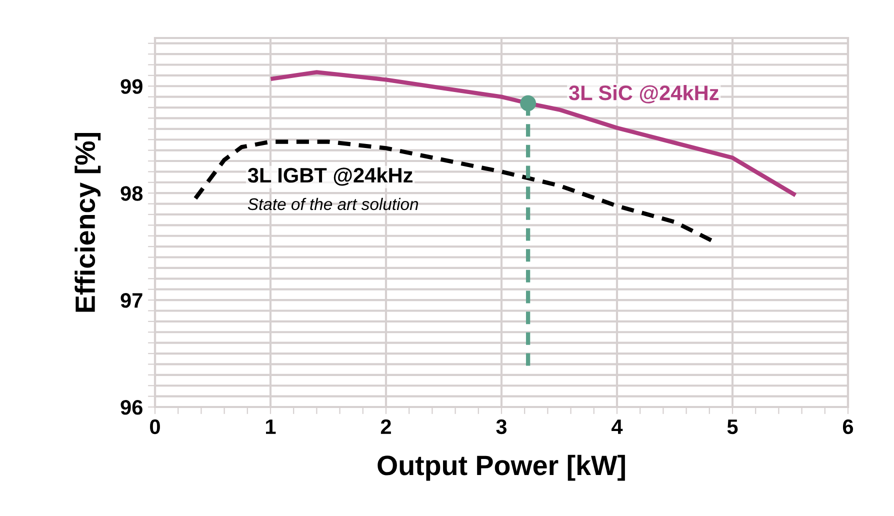 Image resolution: width=894 pixels, height=516 pixels. I want to click on x-tick-label: 4, so click(617, 427).